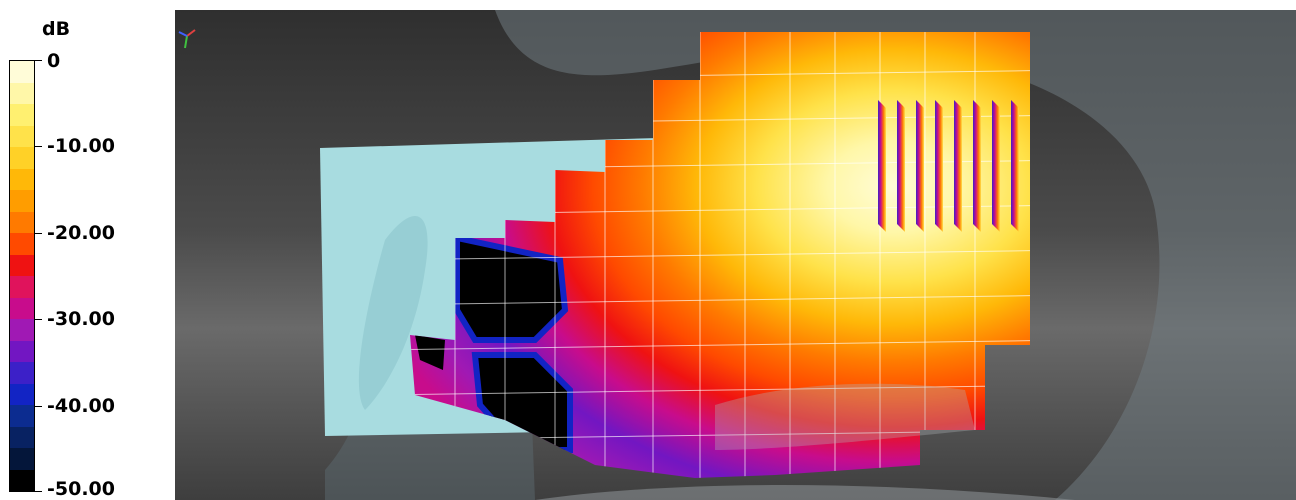 The height and width of the screenshot is (500, 1296). What do you see at coordinates (81, 489) in the screenshot?
I see `legend-label-50: -50.00` at bounding box center [81, 489].